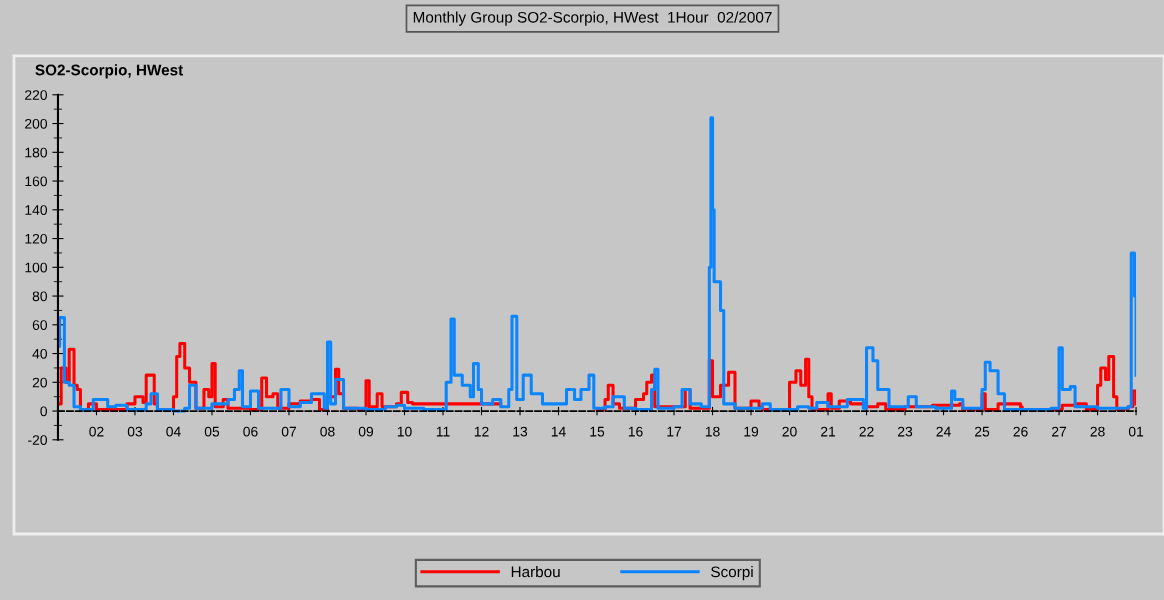  Describe the element at coordinates (366, 431) in the screenshot. I see `x-tick-label: 09` at that location.